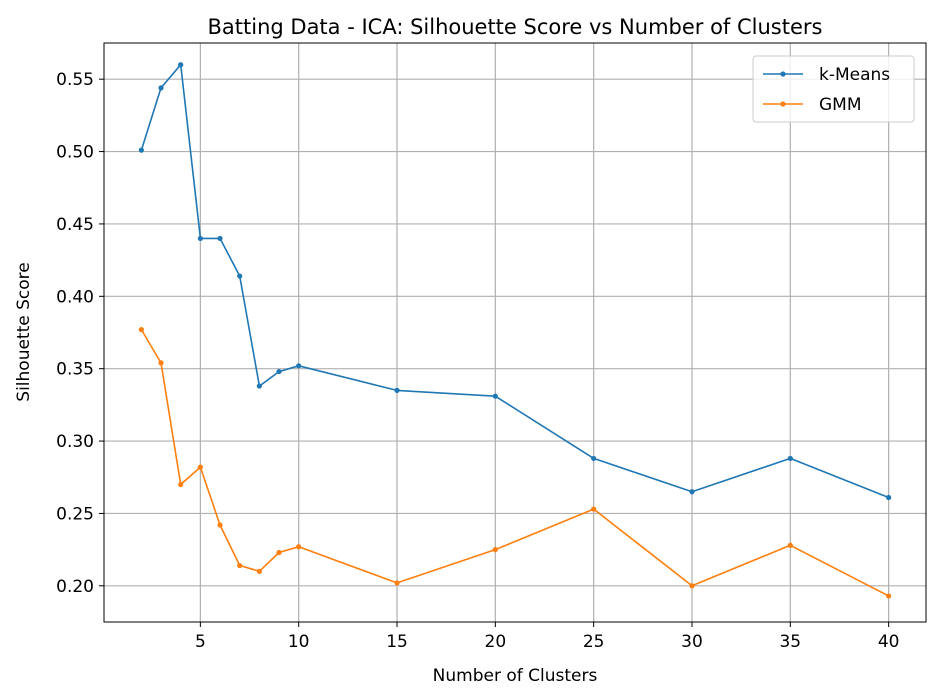 Image resolution: width=944 pixels, height=700 pixels. What do you see at coordinates (75, 442) in the screenshot?
I see `y-tick-label: 0.30` at bounding box center [75, 442].